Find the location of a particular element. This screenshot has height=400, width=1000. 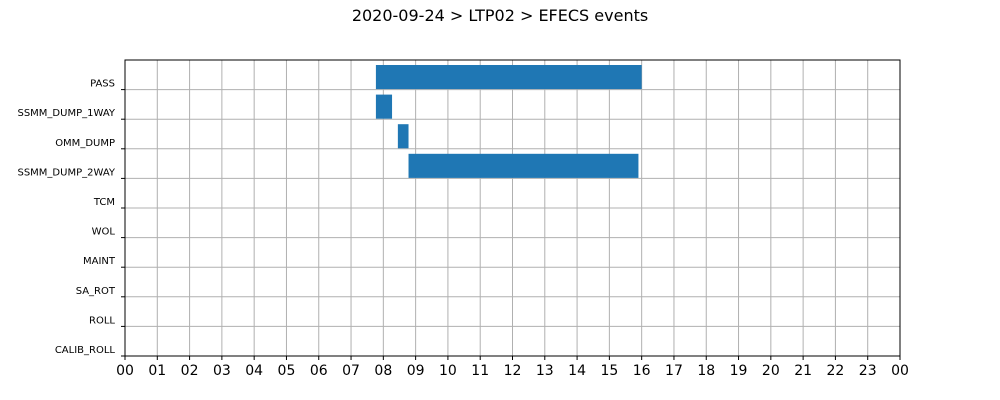

x-tick-label: 02 is located at coordinates (190, 371).